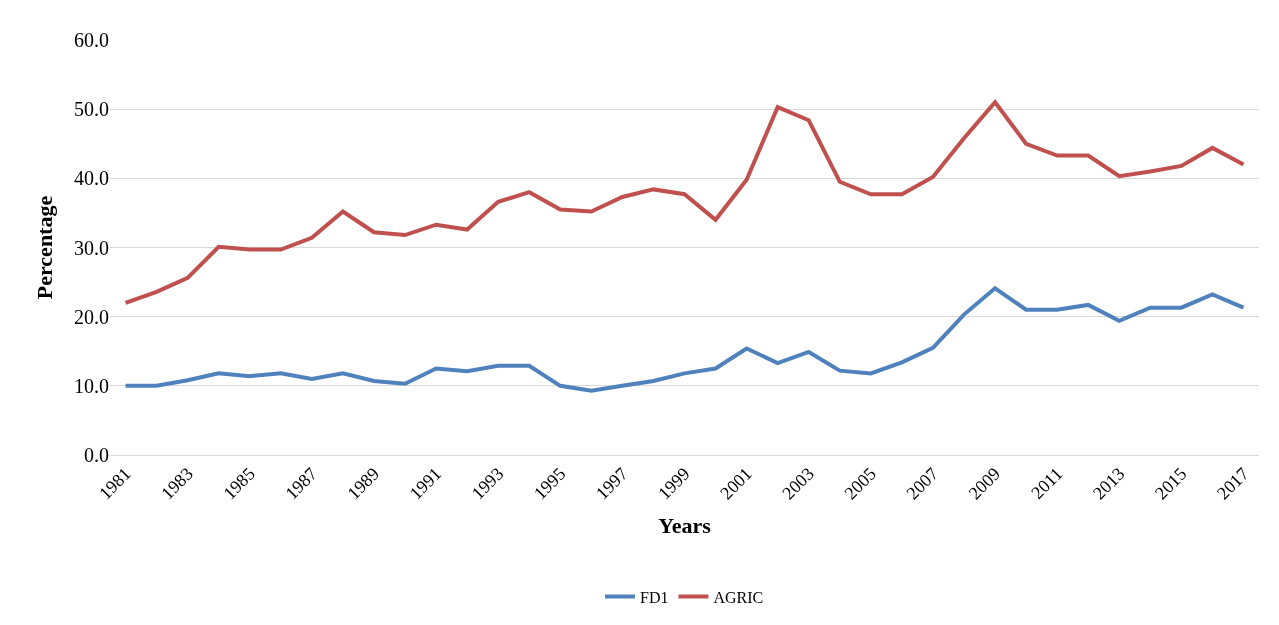 Image resolution: width=1279 pixels, height=625 pixels. Describe the element at coordinates (91, 178) in the screenshot. I see `y-tick-label: 40.0` at that location.